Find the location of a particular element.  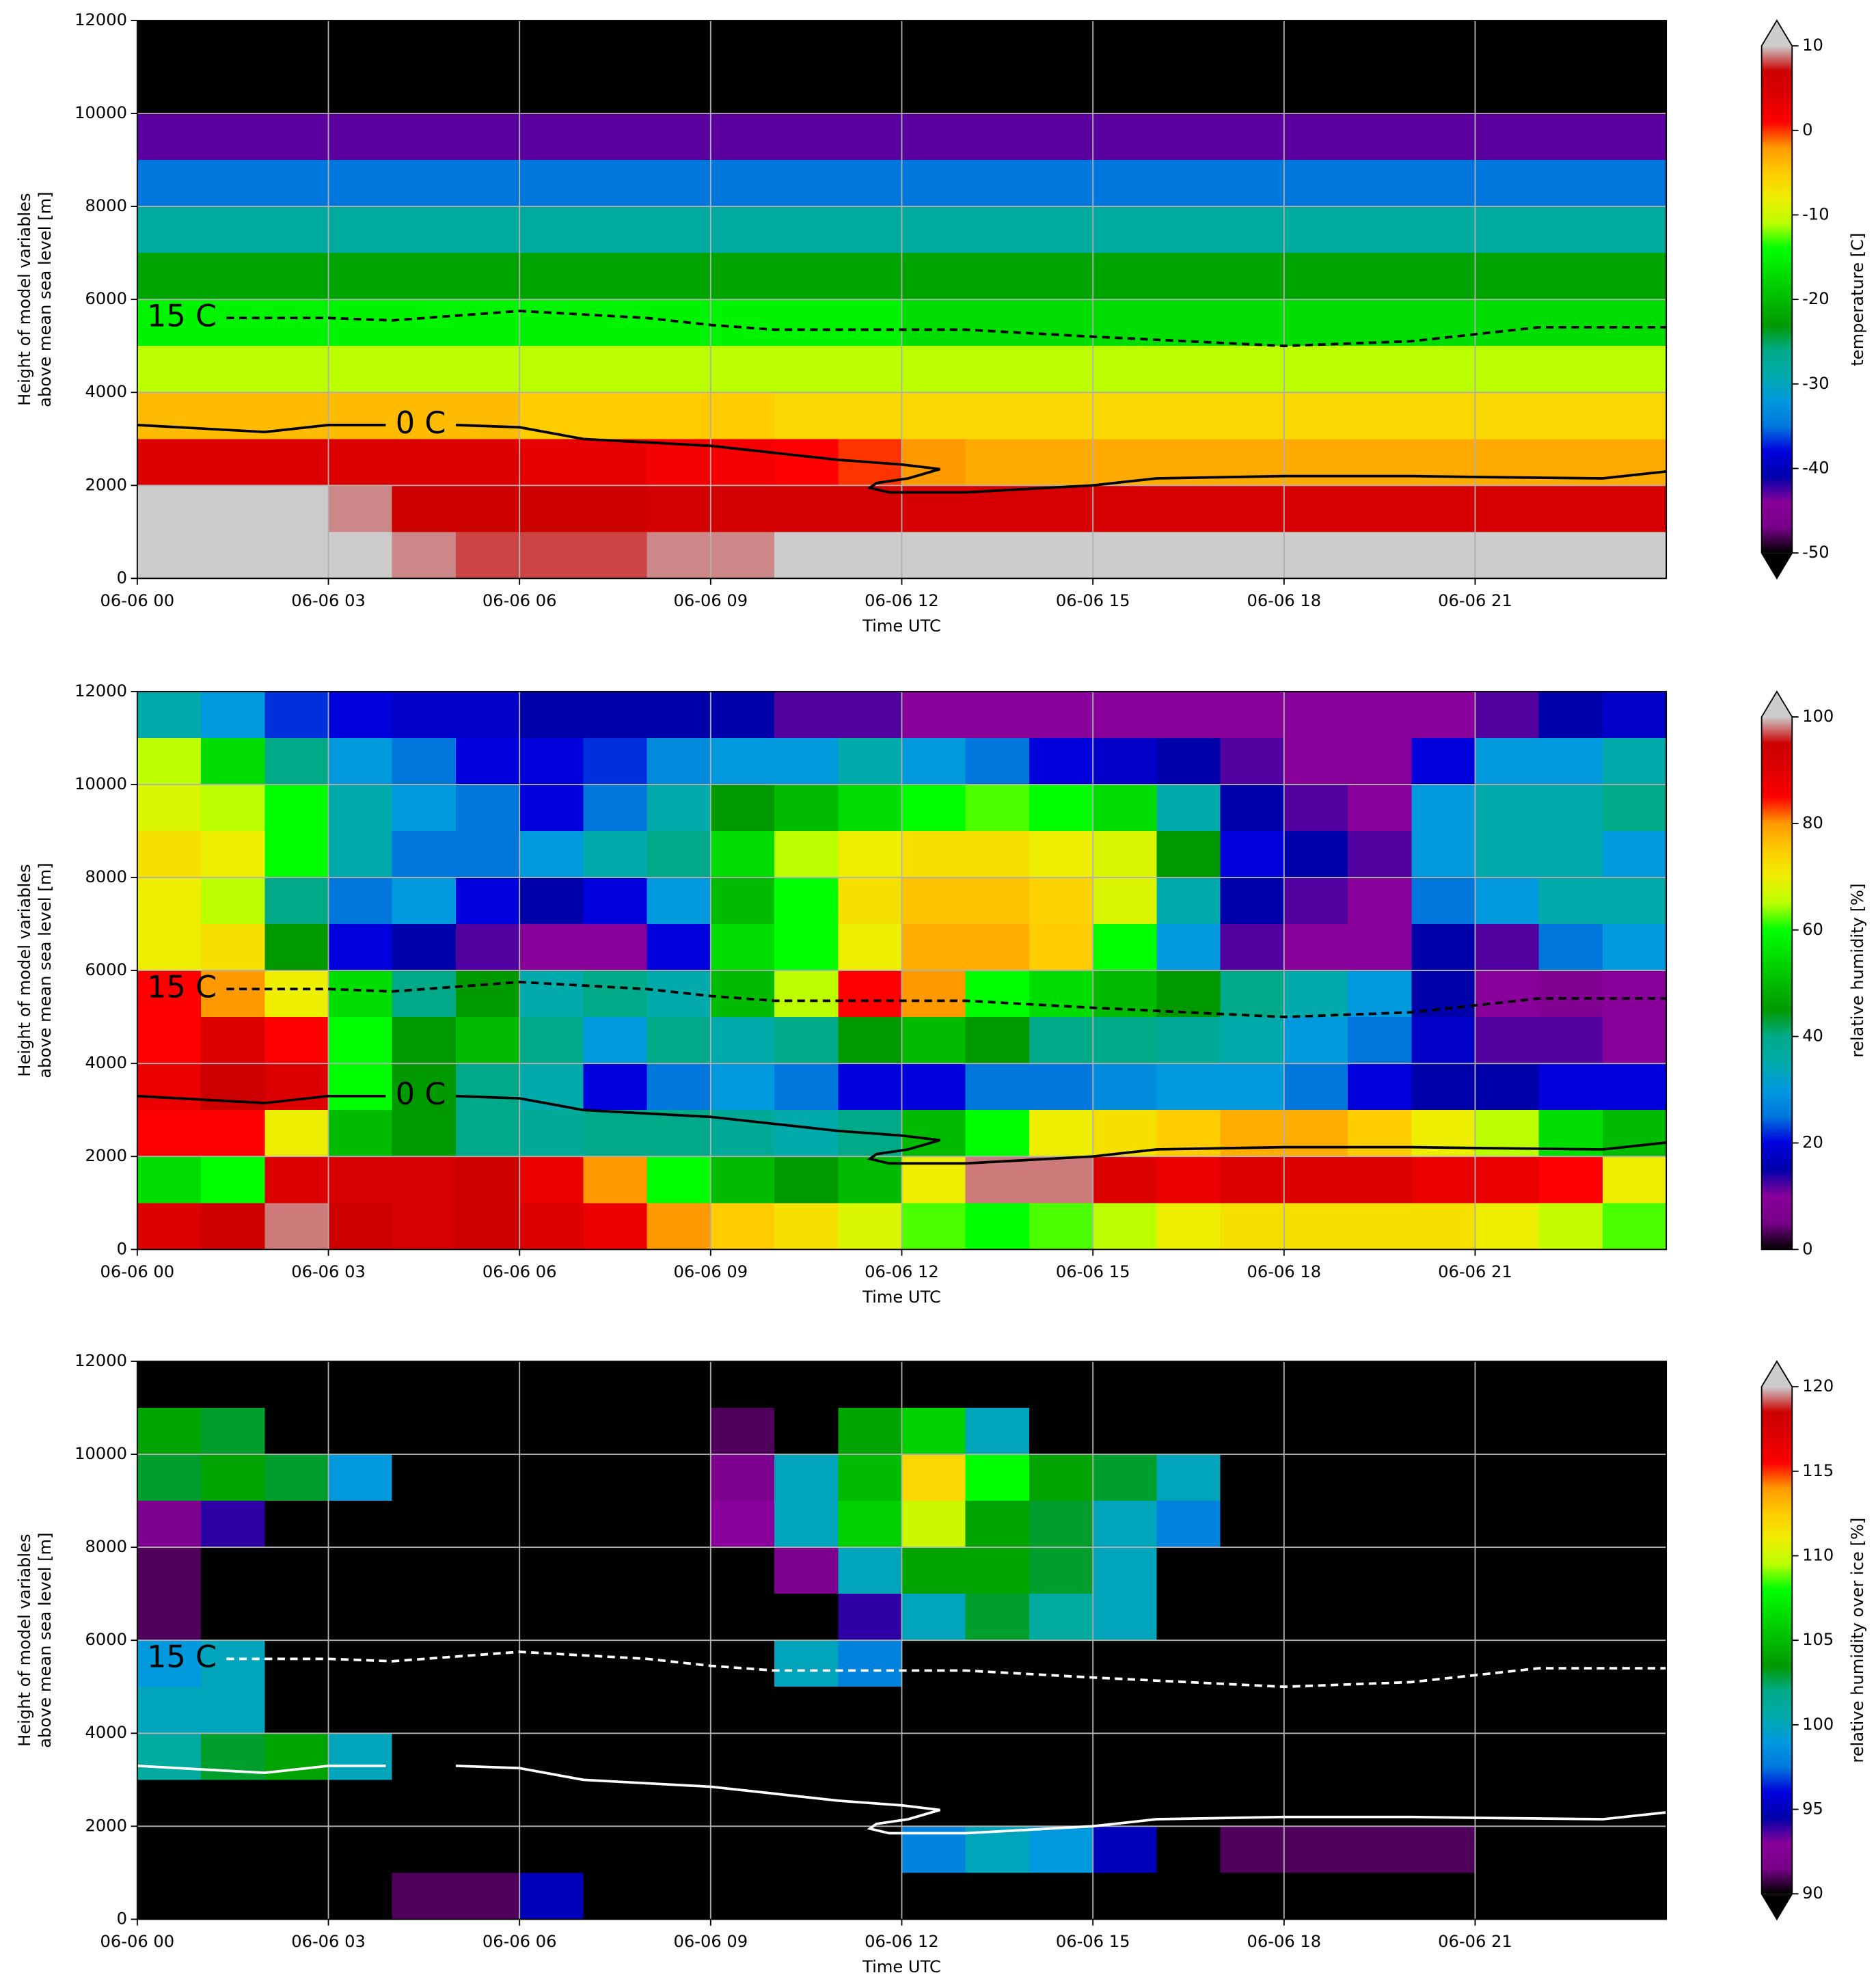

colorbar is located at coordinates (1777, 984).